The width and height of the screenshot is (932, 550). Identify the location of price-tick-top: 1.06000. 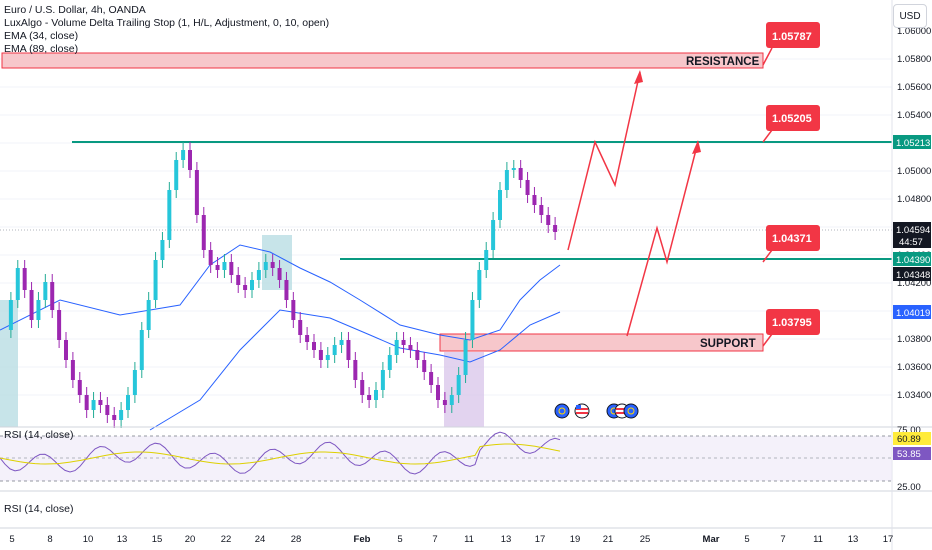
(914, 31).